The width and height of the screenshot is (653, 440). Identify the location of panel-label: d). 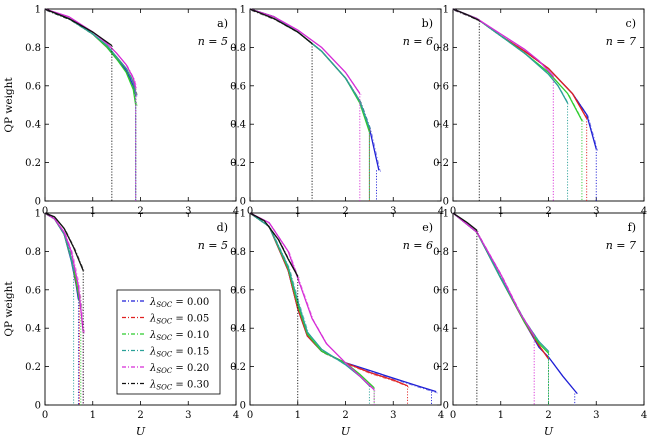
(222, 227).